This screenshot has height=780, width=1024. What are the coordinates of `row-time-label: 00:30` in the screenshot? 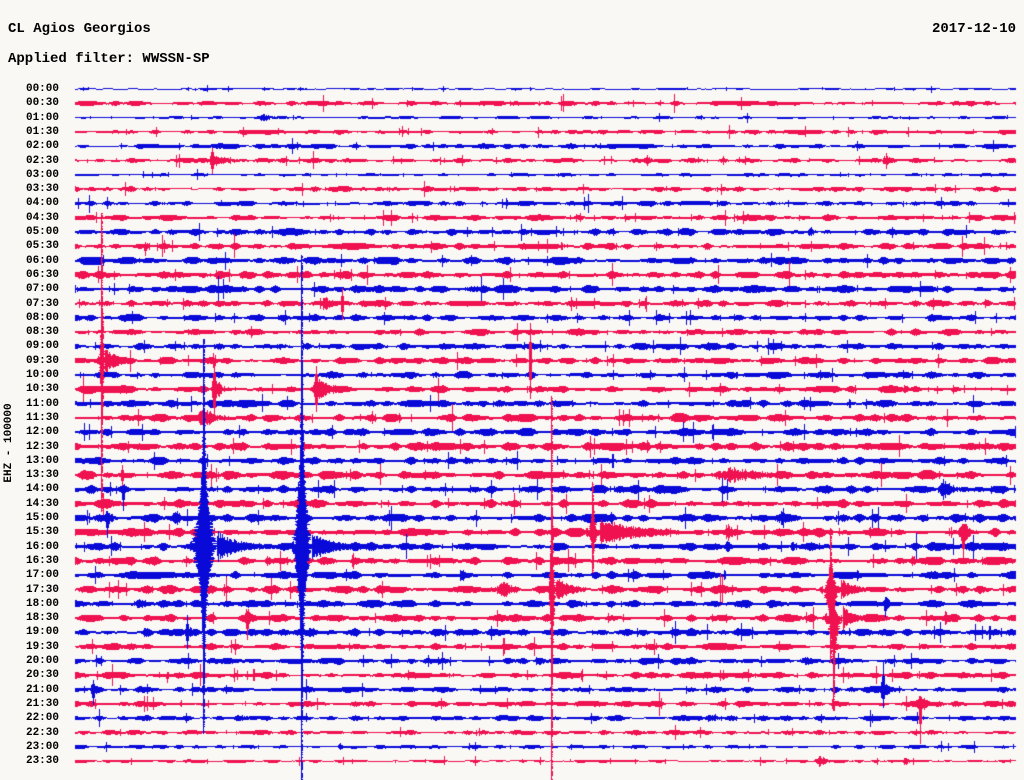 It's located at (42, 103).